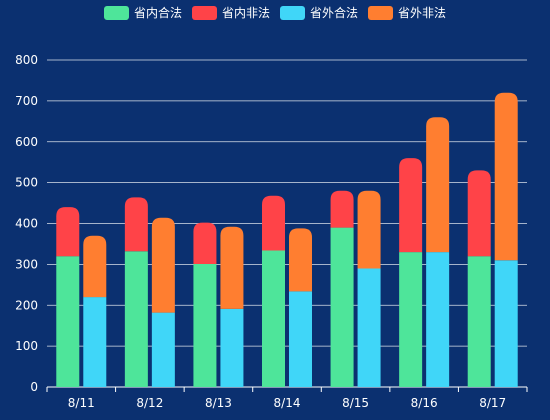 The height and width of the screenshot is (420, 550). What do you see at coordinates (218, 403) in the screenshot?
I see `x-tick-label: 8/13` at bounding box center [218, 403].